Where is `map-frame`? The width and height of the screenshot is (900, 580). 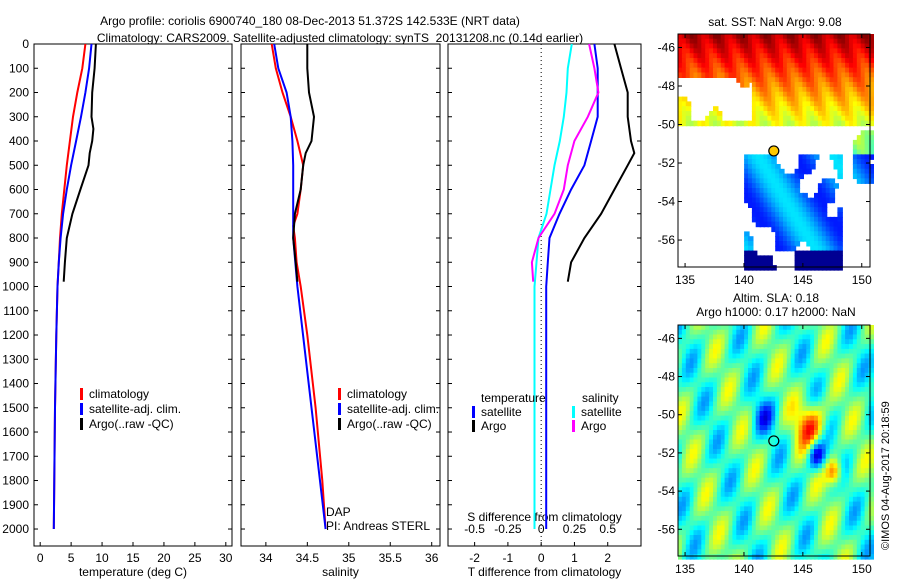 map-frame is located at coordinates (774, 150).